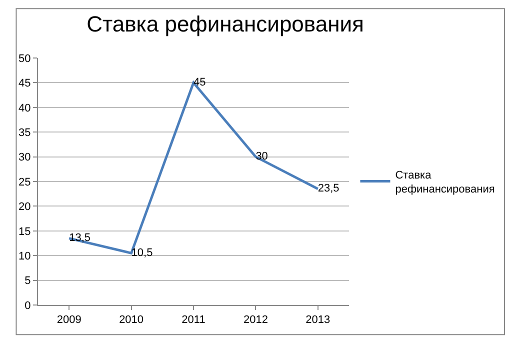 Image resolution: width=524 pixels, height=337 pixels. What do you see at coordinates (24, 108) in the screenshot?
I see `y-tick-label: 40` at bounding box center [24, 108].